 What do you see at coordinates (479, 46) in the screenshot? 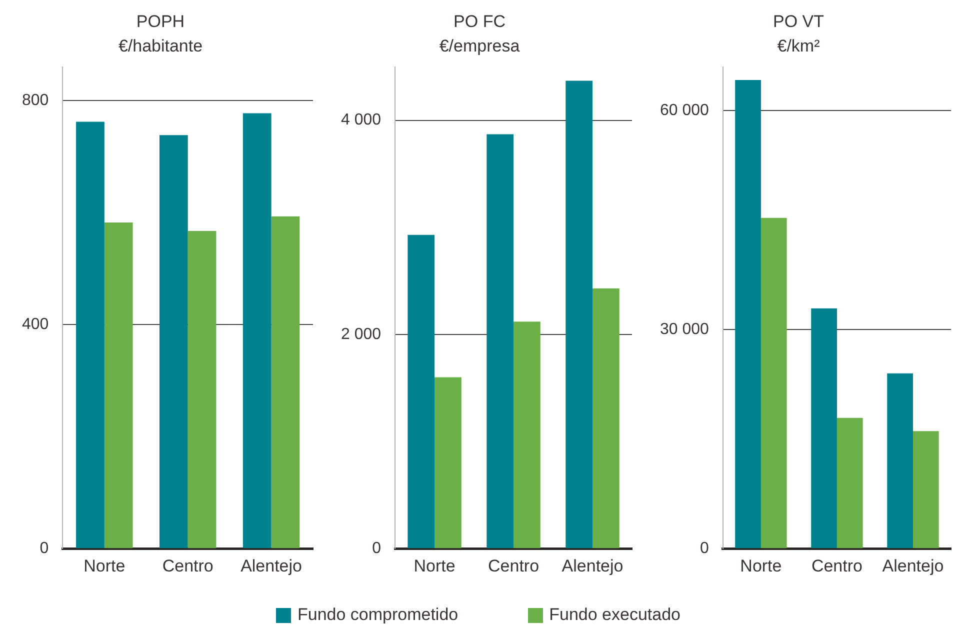
I see `chart-subtitle: €/empresa` at bounding box center [479, 46].